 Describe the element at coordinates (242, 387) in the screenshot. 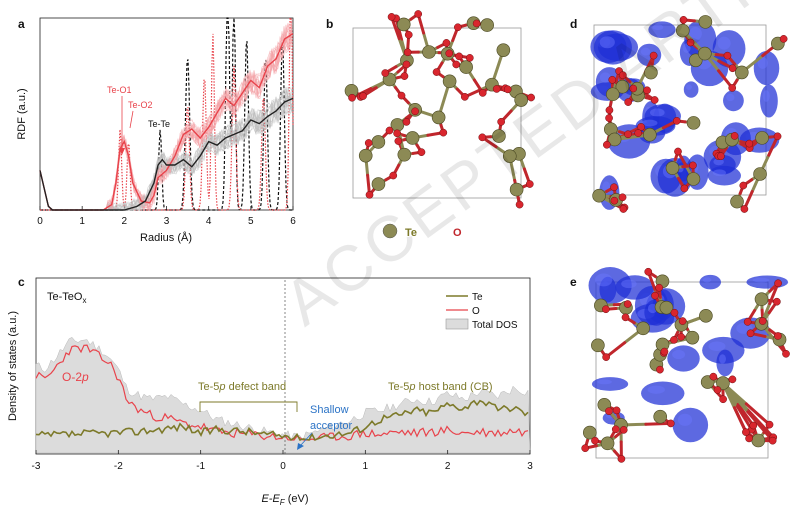

I see `defect-band-label: Te-5p defect band` at that location.